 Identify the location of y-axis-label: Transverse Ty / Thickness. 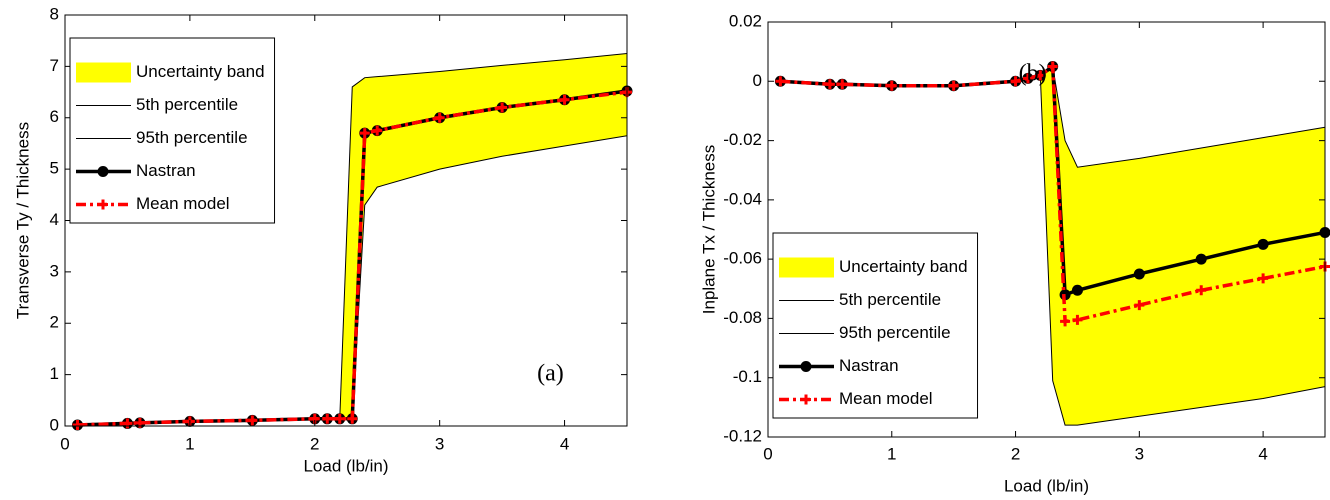
(22, 220).